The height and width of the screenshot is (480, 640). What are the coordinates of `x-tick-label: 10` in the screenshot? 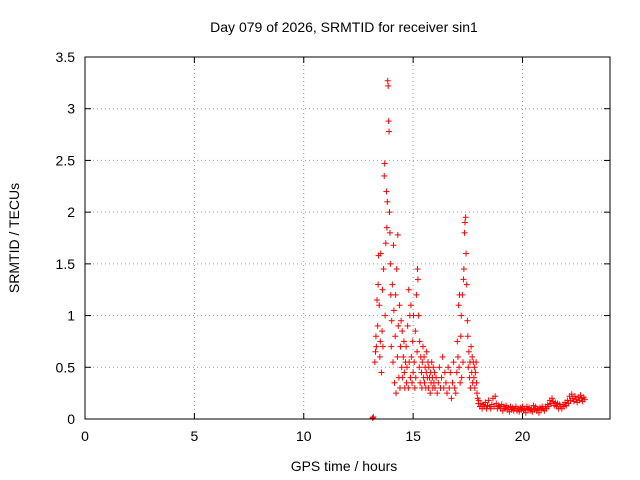 It's located at (304, 436).